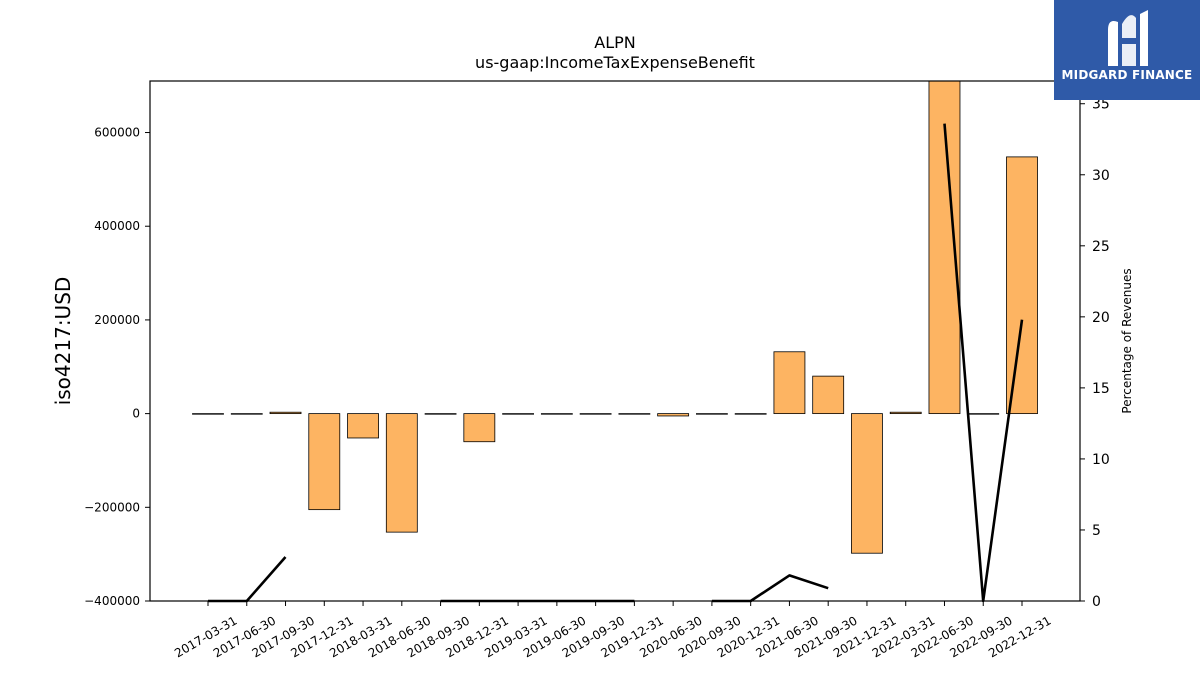 Image resolution: width=1200 pixels, height=675 pixels. What do you see at coordinates (1127, 340) in the screenshot?
I see `y2-axis-label: Percentage of Revenues` at bounding box center [1127, 340].